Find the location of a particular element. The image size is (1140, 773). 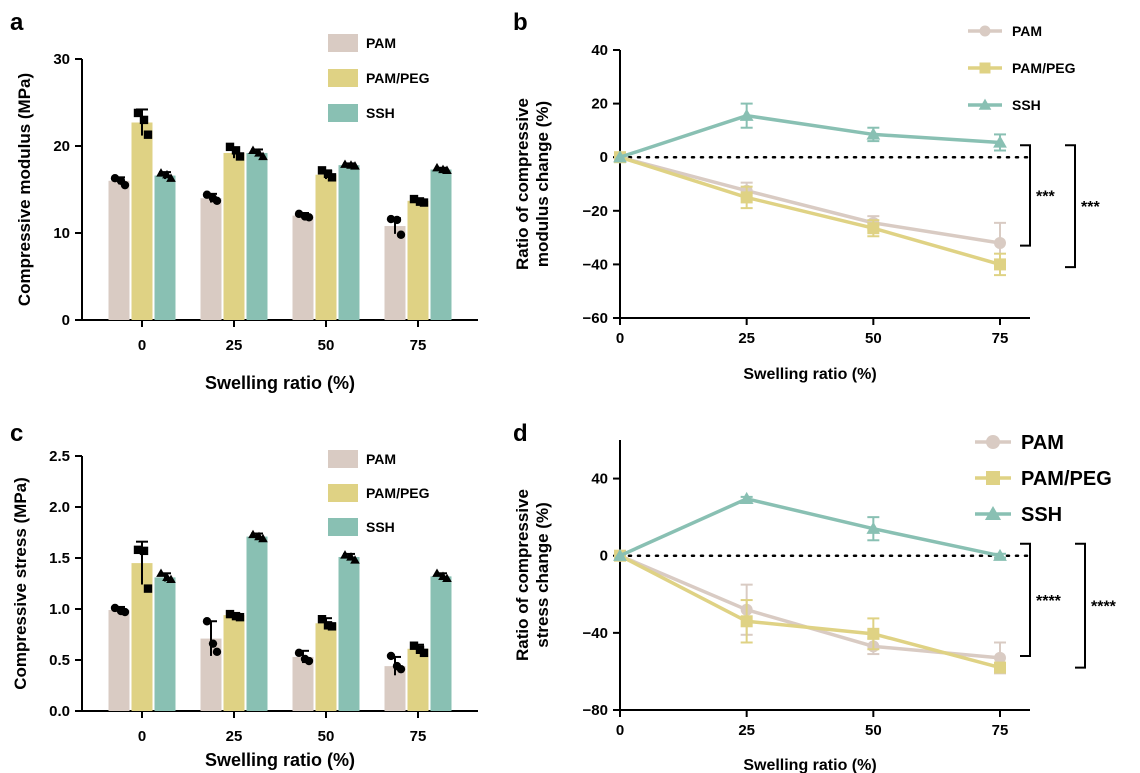

panel-letter: c is located at coordinates (16, 433).